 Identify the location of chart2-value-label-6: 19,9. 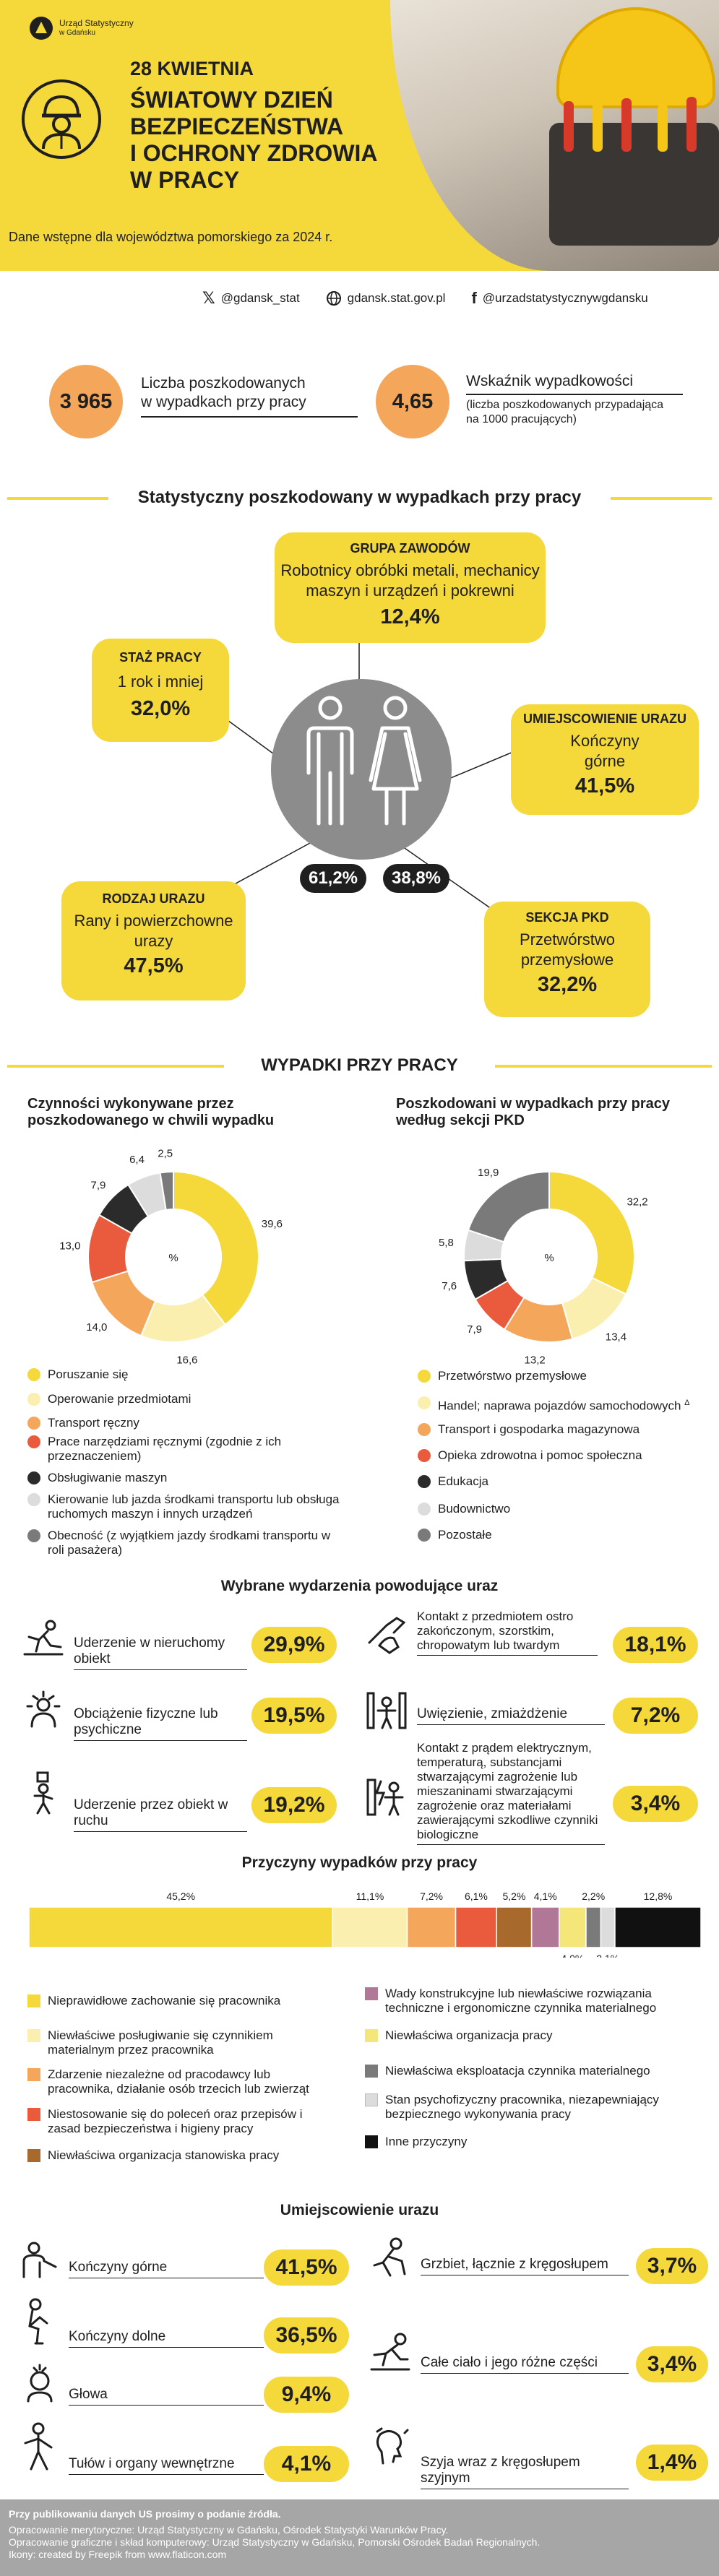
(488, 1173).